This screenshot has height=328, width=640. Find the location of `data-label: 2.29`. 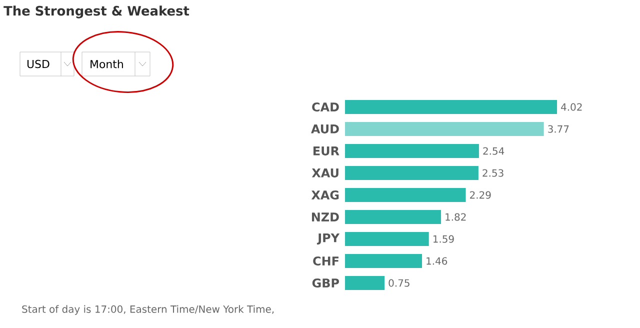

data-label: 2.29 is located at coordinates (480, 195).